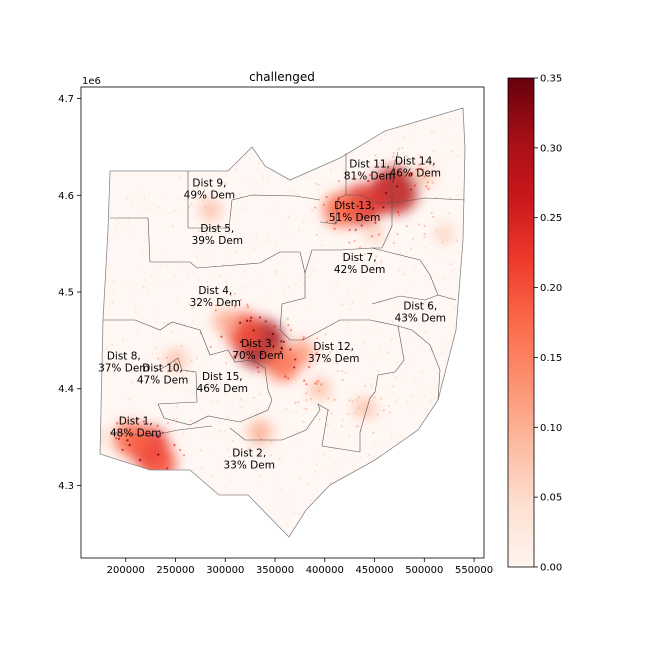 The width and height of the screenshot is (648, 648). What do you see at coordinates (354, 206) in the screenshot?
I see `district-name: Dist 13,` at bounding box center [354, 206].